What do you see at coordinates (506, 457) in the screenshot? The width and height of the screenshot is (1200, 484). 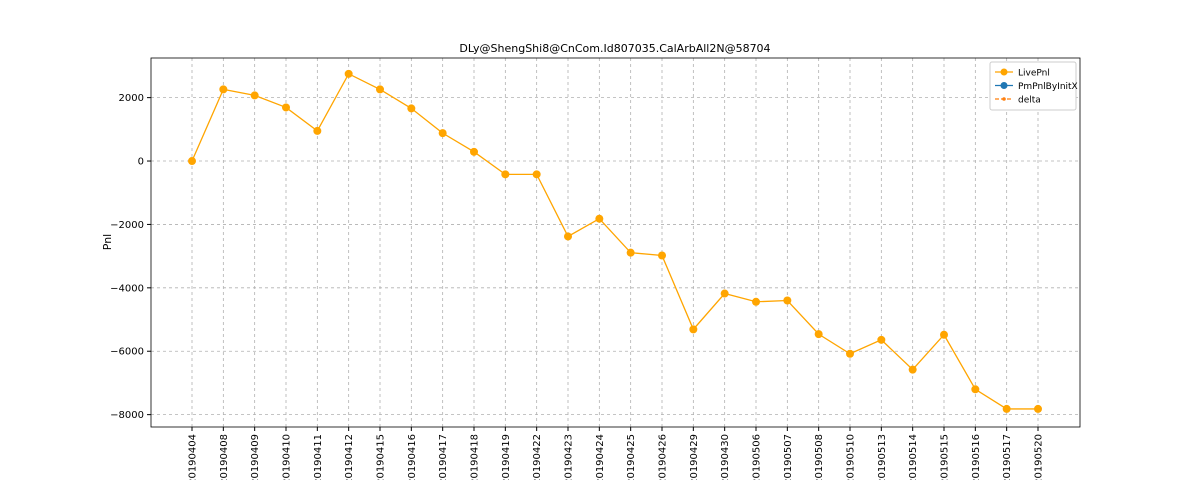 I see `x-tick-label: 20190419` at bounding box center [506, 457].